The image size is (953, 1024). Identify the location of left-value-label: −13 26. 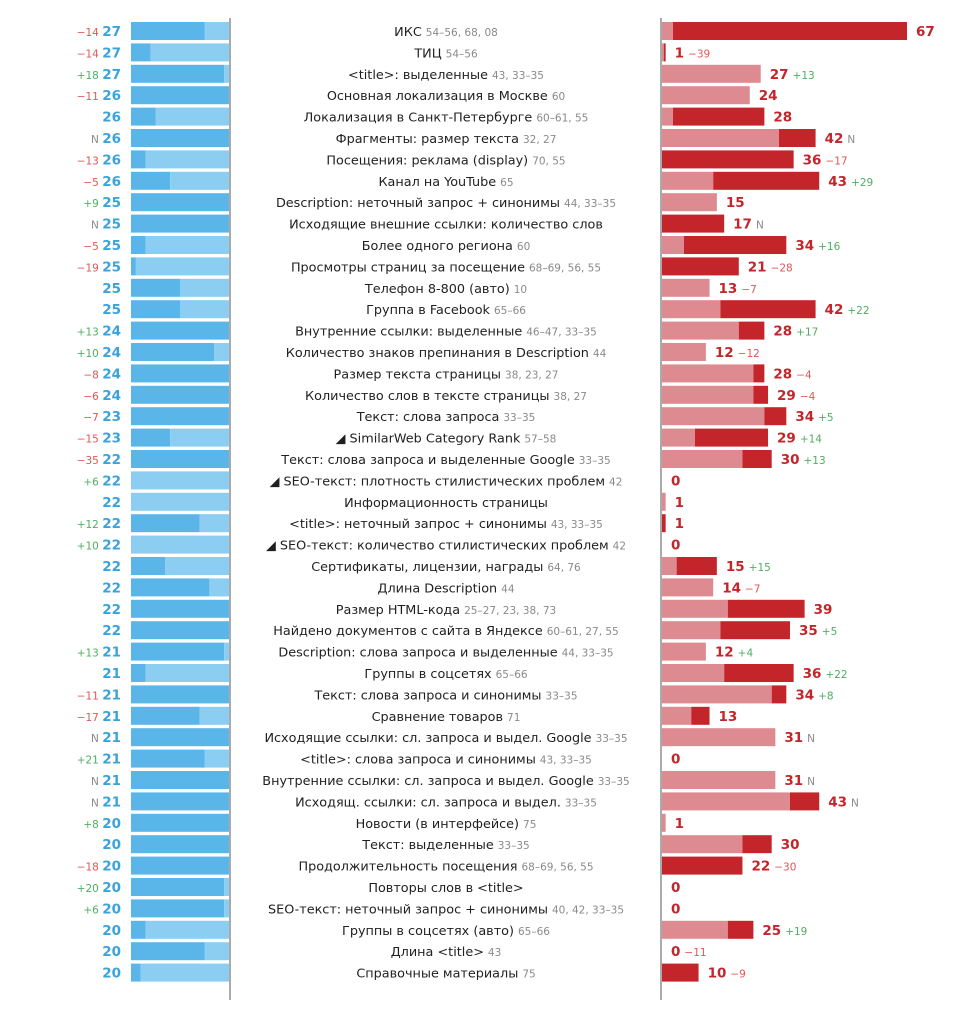
(99, 160).